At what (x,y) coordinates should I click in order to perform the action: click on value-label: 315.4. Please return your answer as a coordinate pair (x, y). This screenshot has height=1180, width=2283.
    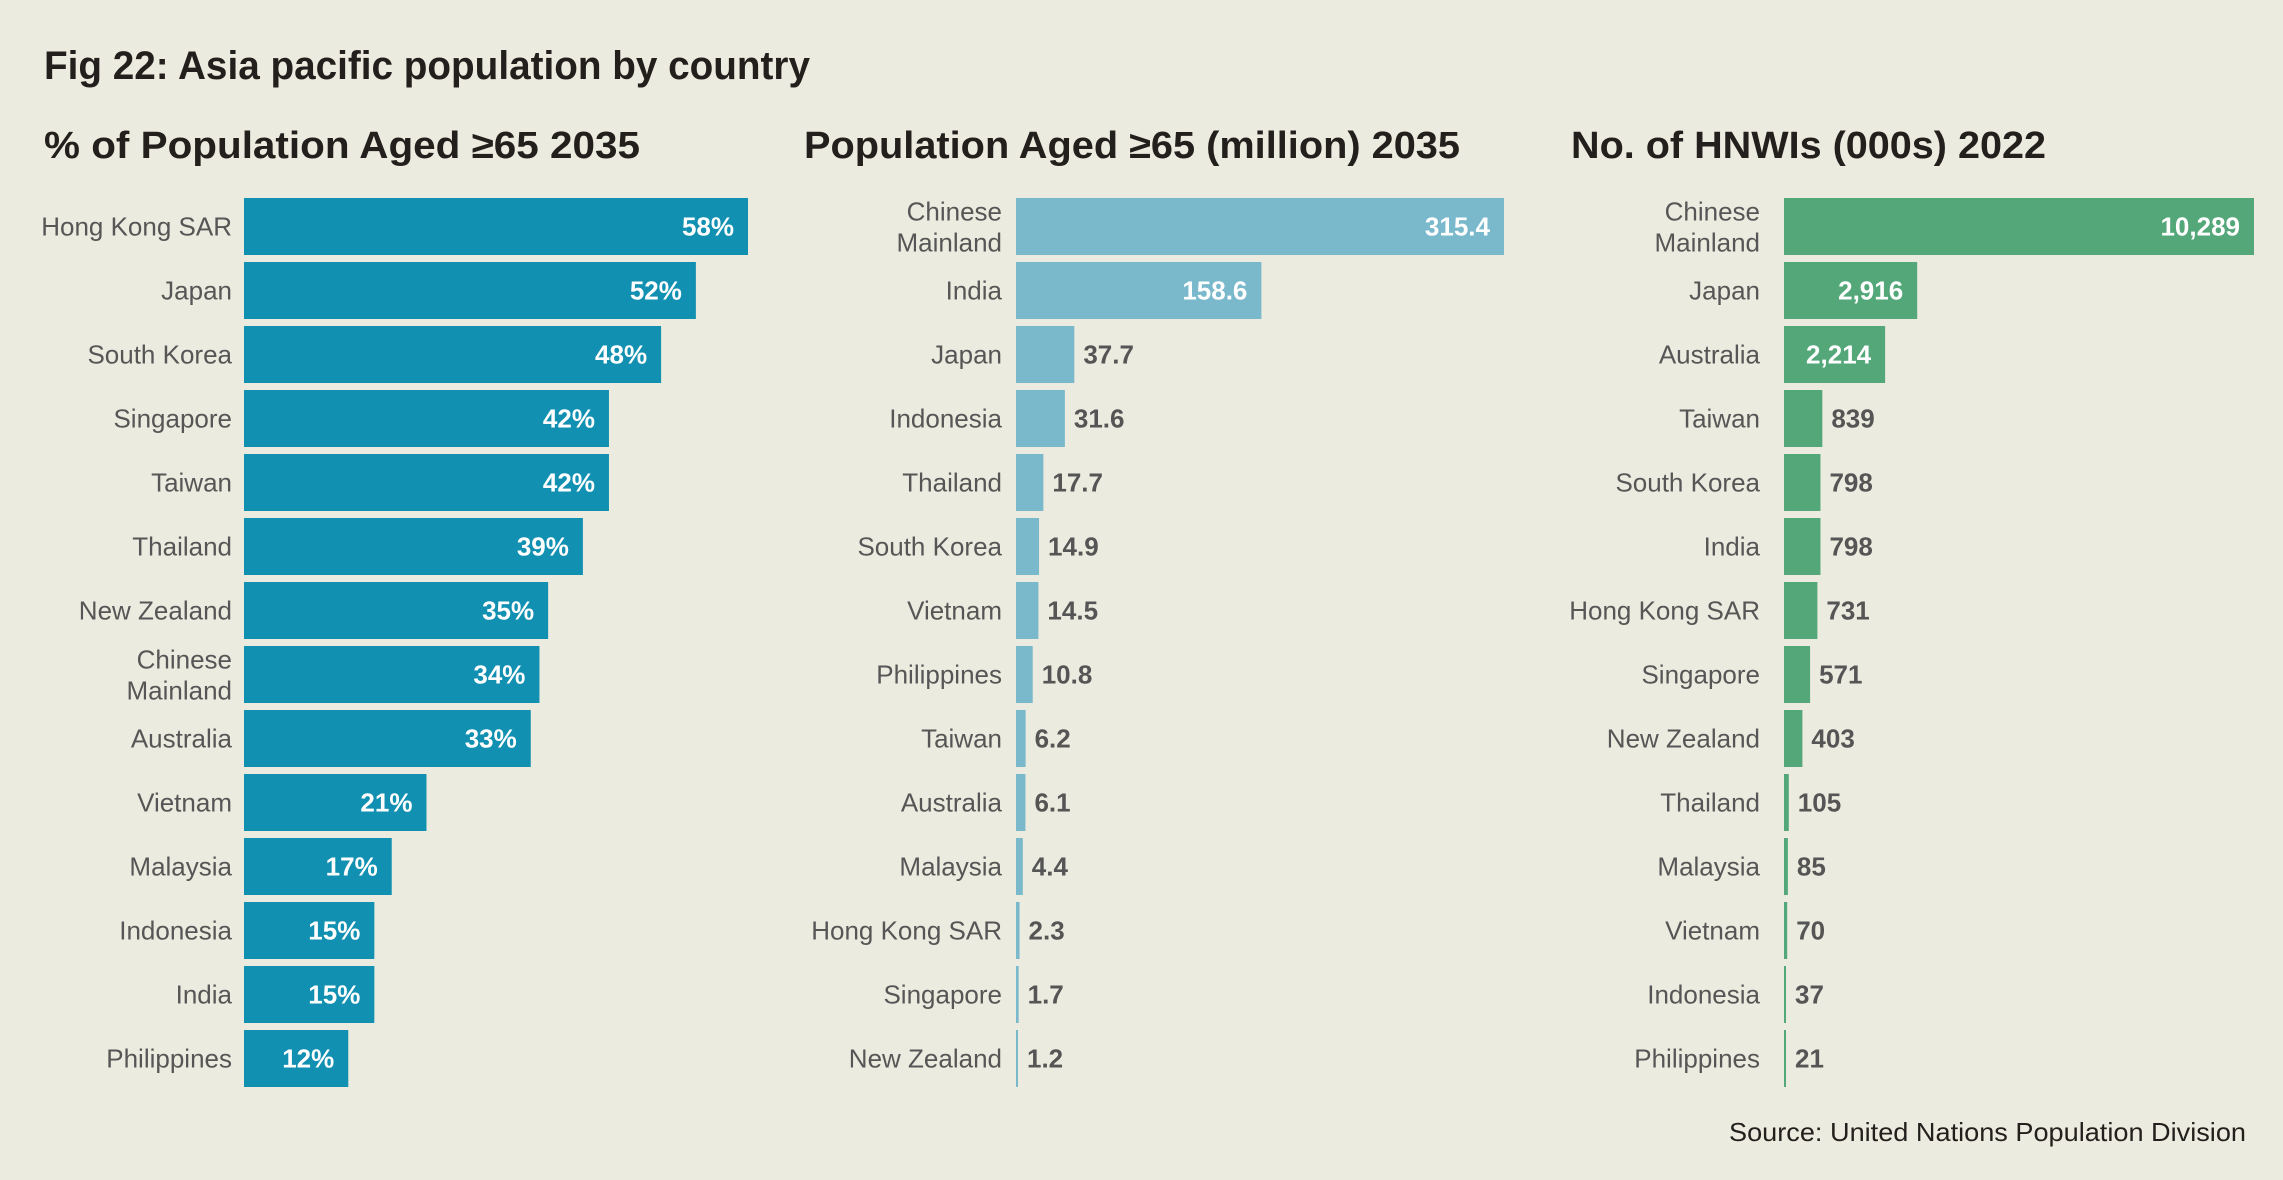
    Looking at the image, I should click on (1458, 227).